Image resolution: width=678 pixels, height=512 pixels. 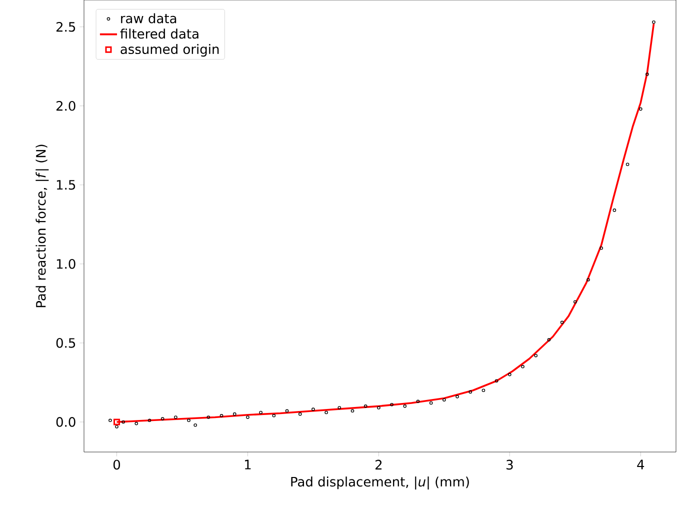 I want to click on x-tick-label: 0, so click(x=116, y=465).